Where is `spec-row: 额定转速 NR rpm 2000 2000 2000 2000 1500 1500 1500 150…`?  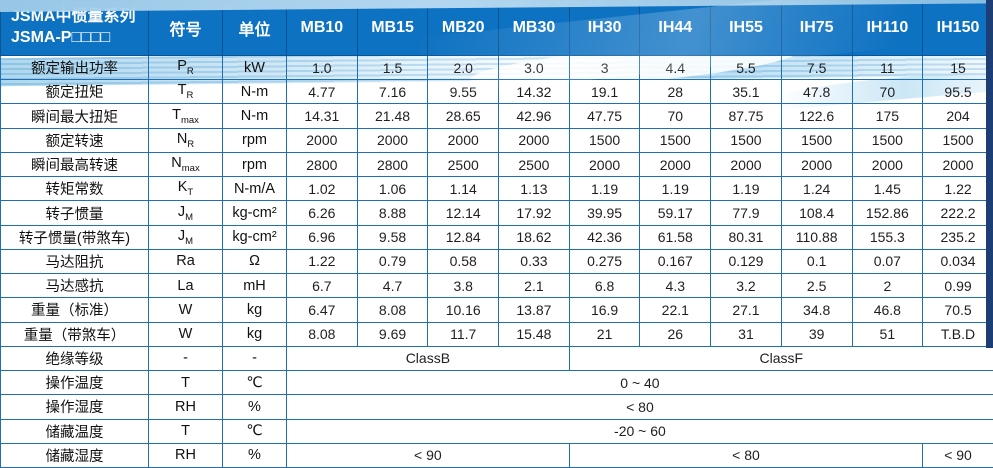
spec-row: 额定转速 NR rpm 2000 2000 2000 2000 1500 1500 1500 150… is located at coordinates (496, 140).